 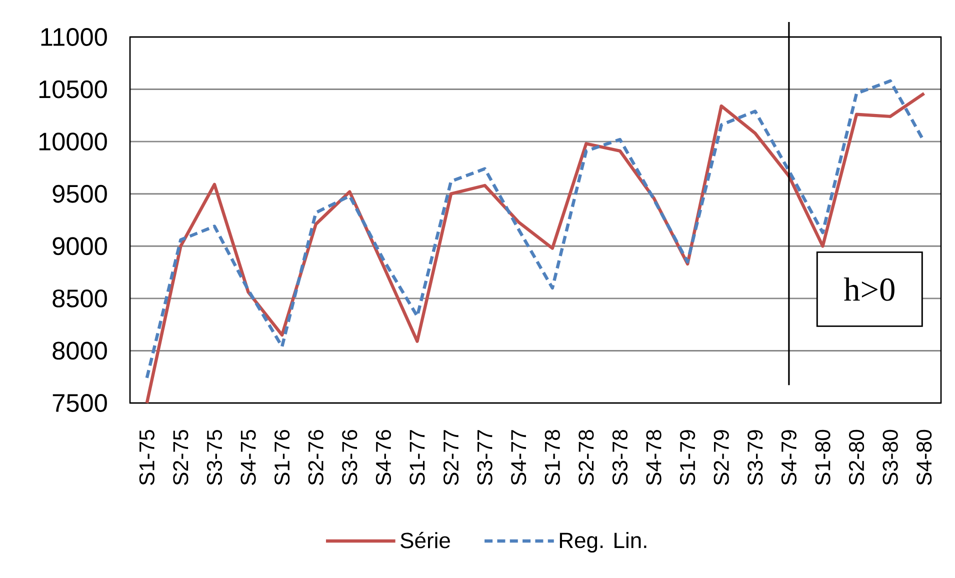 What do you see at coordinates (822, 458) in the screenshot?
I see `x-tick-label: S1-80` at bounding box center [822, 458].